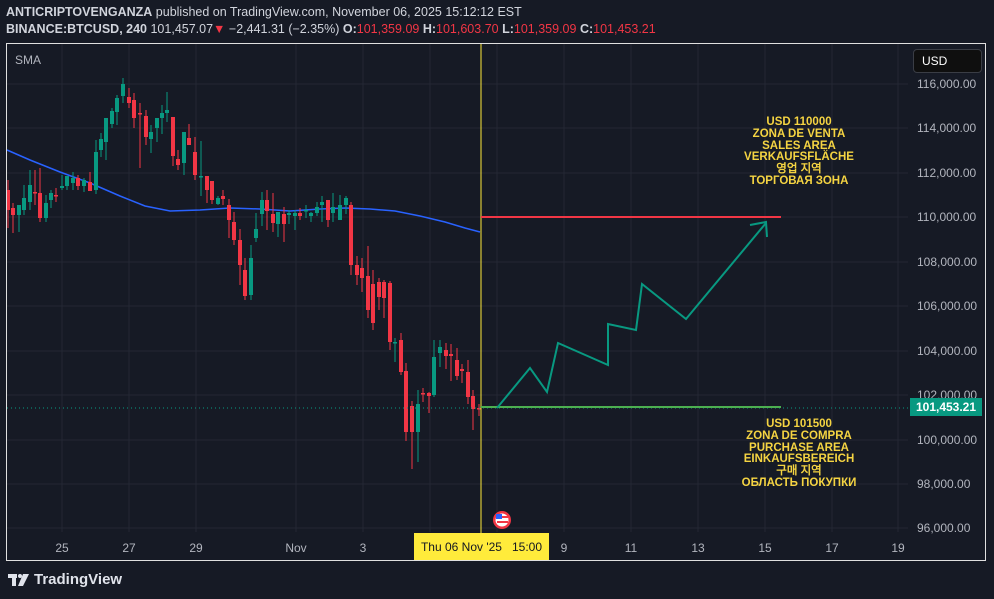  I want to click on sma-indicator-label: SMA, so click(28, 60).